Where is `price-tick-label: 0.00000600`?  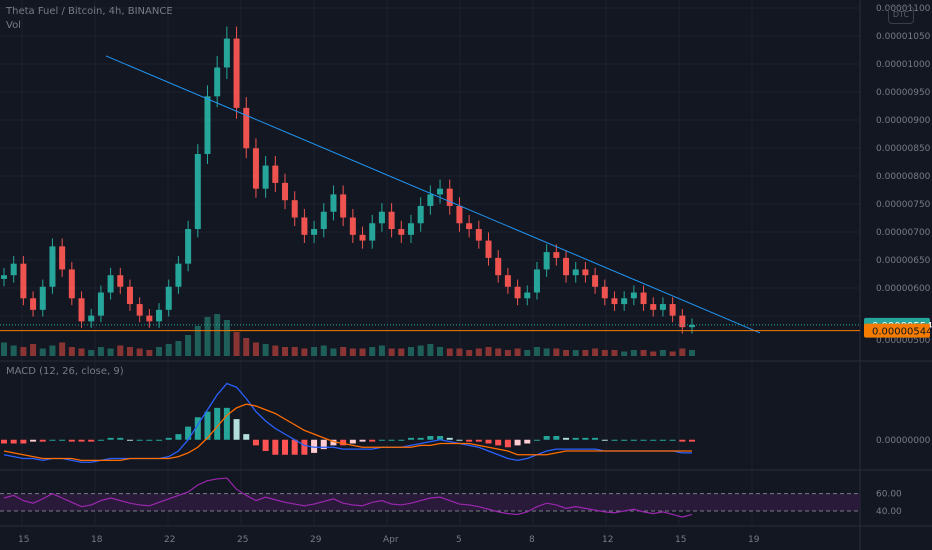 price-tick-label: 0.00000600 is located at coordinates (903, 289).